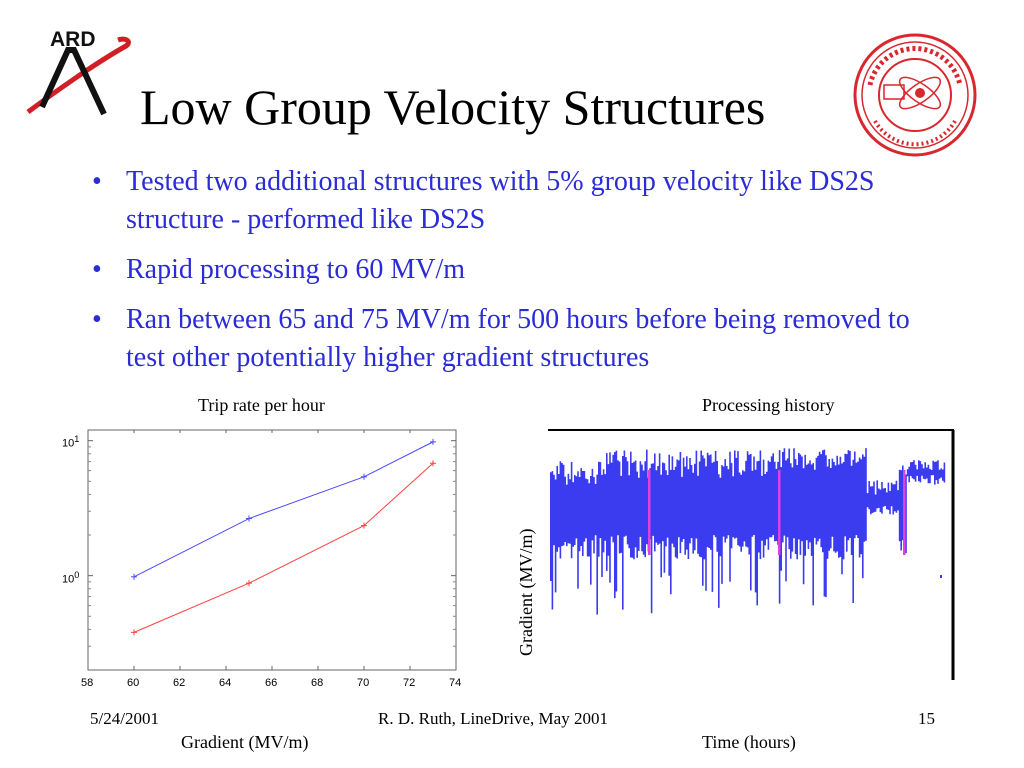 The height and width of the screenshot is (768, 1024). Describe the element at coordinates (245, 742) in the screenshot. I see `left-chart-xlabel: Gradient (MV/m)` at that location.